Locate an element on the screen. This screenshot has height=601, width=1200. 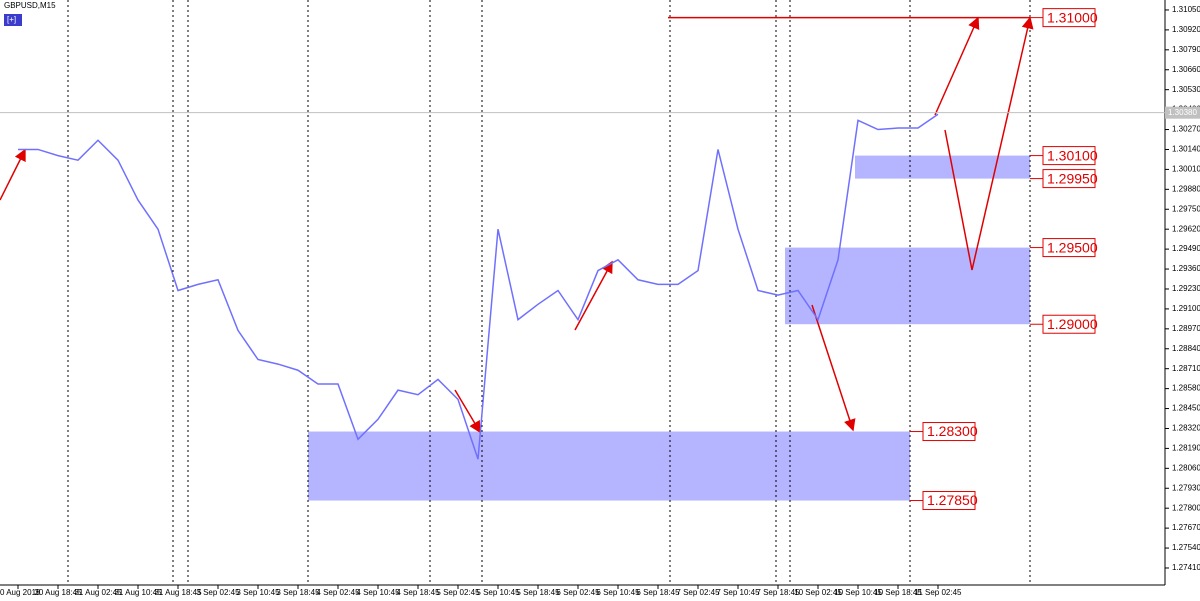
y-tick-label: 1.28320 is located at coordinates (1186, 428).